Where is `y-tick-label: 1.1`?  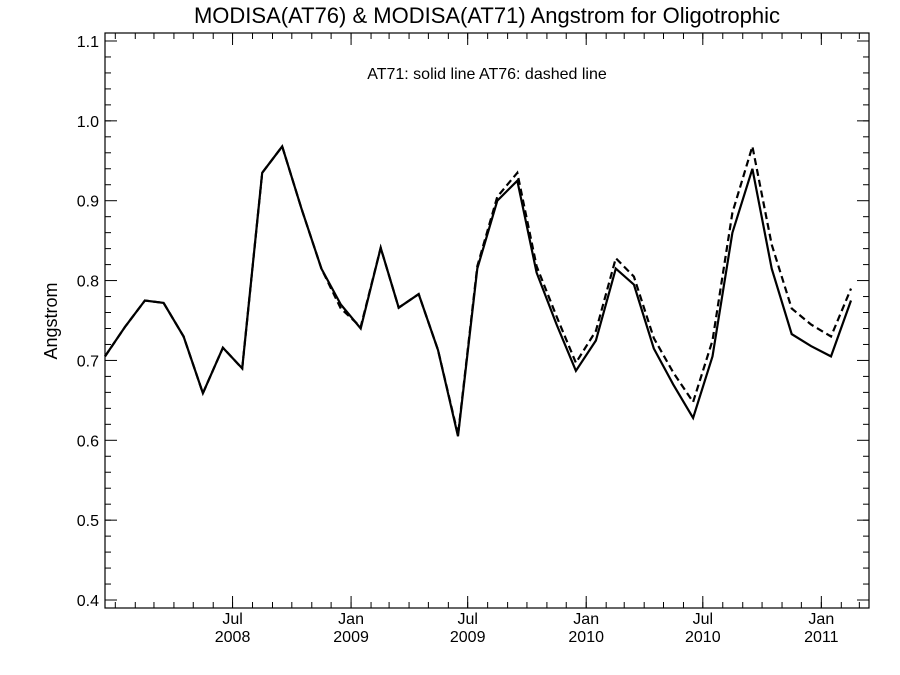 y-tick-label: 1.1 is located at coordinates (88, 42).